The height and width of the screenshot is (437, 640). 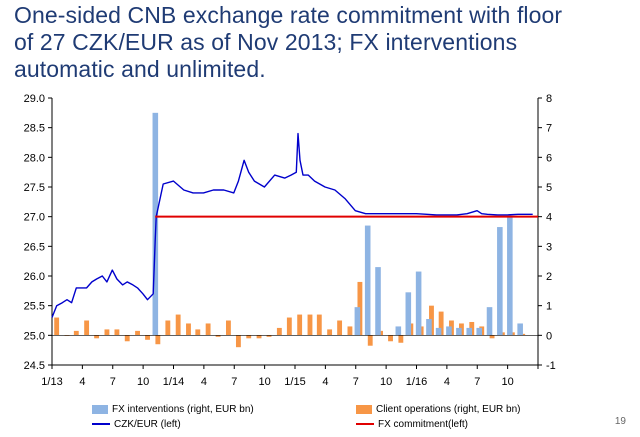 What do you see at coordinates (364, 409) in the screenshot?
I see `client-operations-swatch` at bounding box center [364, 409].